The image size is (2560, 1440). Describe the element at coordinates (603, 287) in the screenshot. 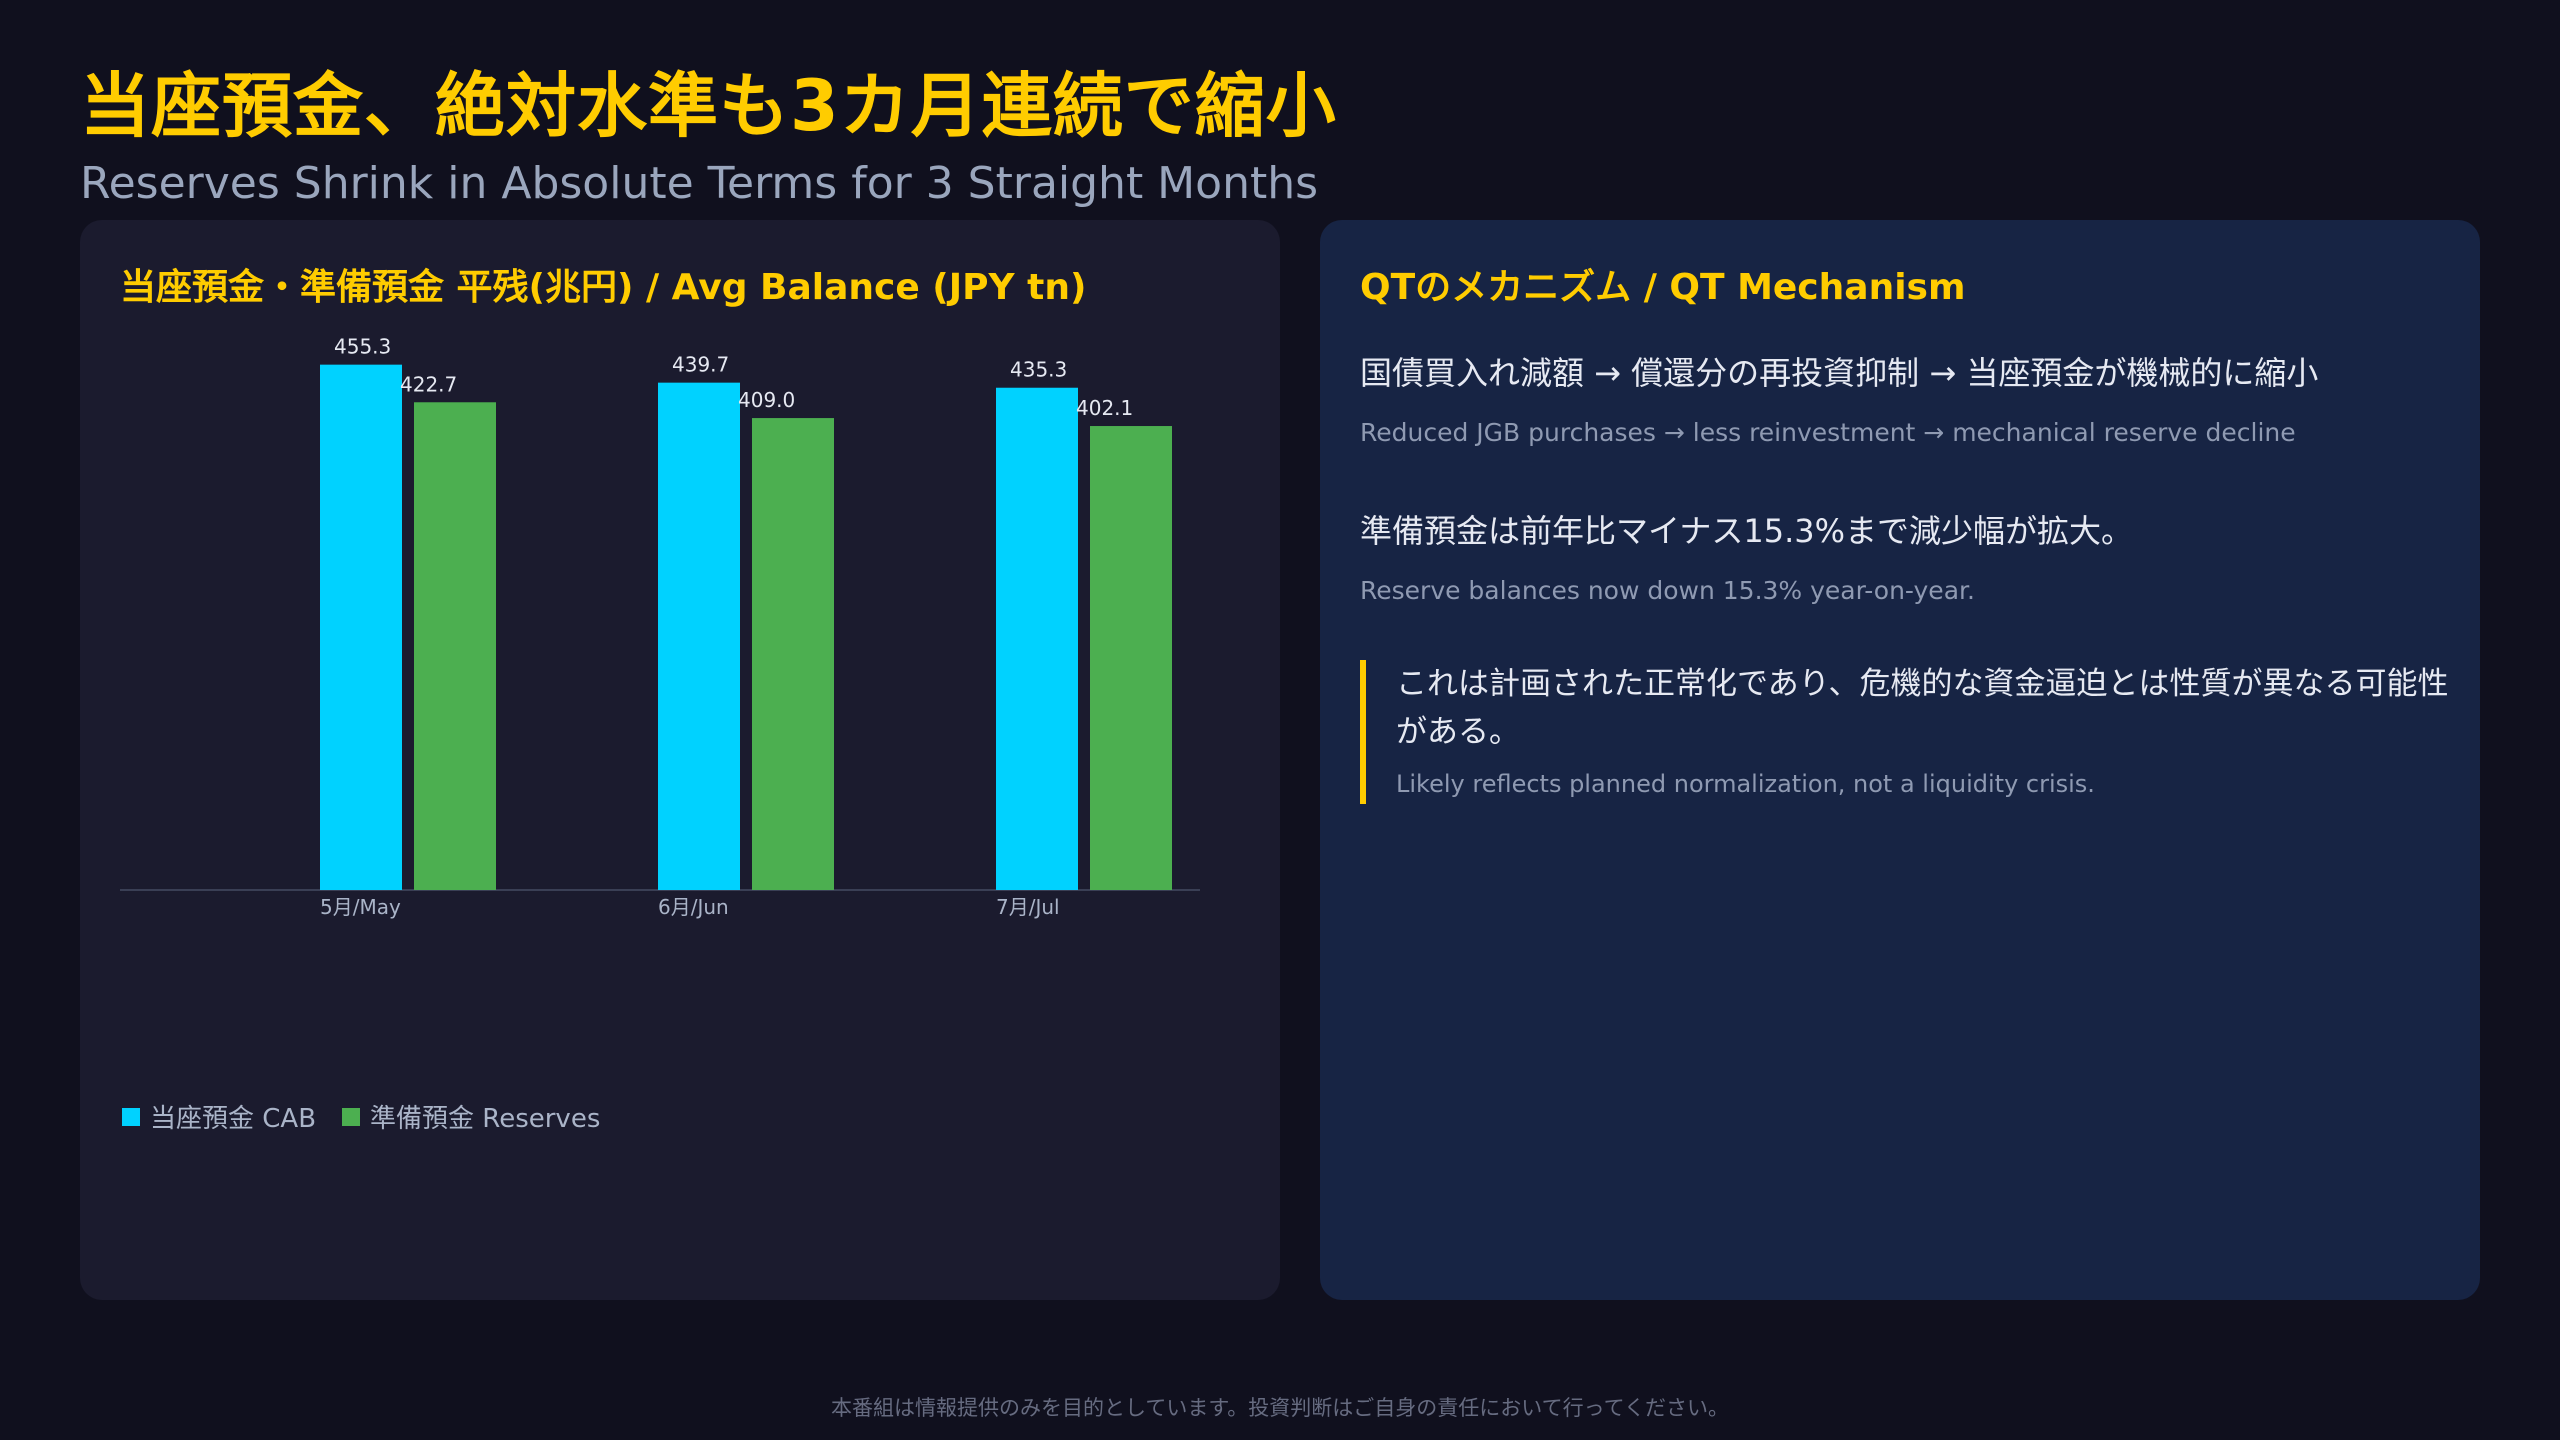

I see `chart-title: 当座預金・準備預金 平残(兆円) / Avg Balance (JPY tn)` at that location.